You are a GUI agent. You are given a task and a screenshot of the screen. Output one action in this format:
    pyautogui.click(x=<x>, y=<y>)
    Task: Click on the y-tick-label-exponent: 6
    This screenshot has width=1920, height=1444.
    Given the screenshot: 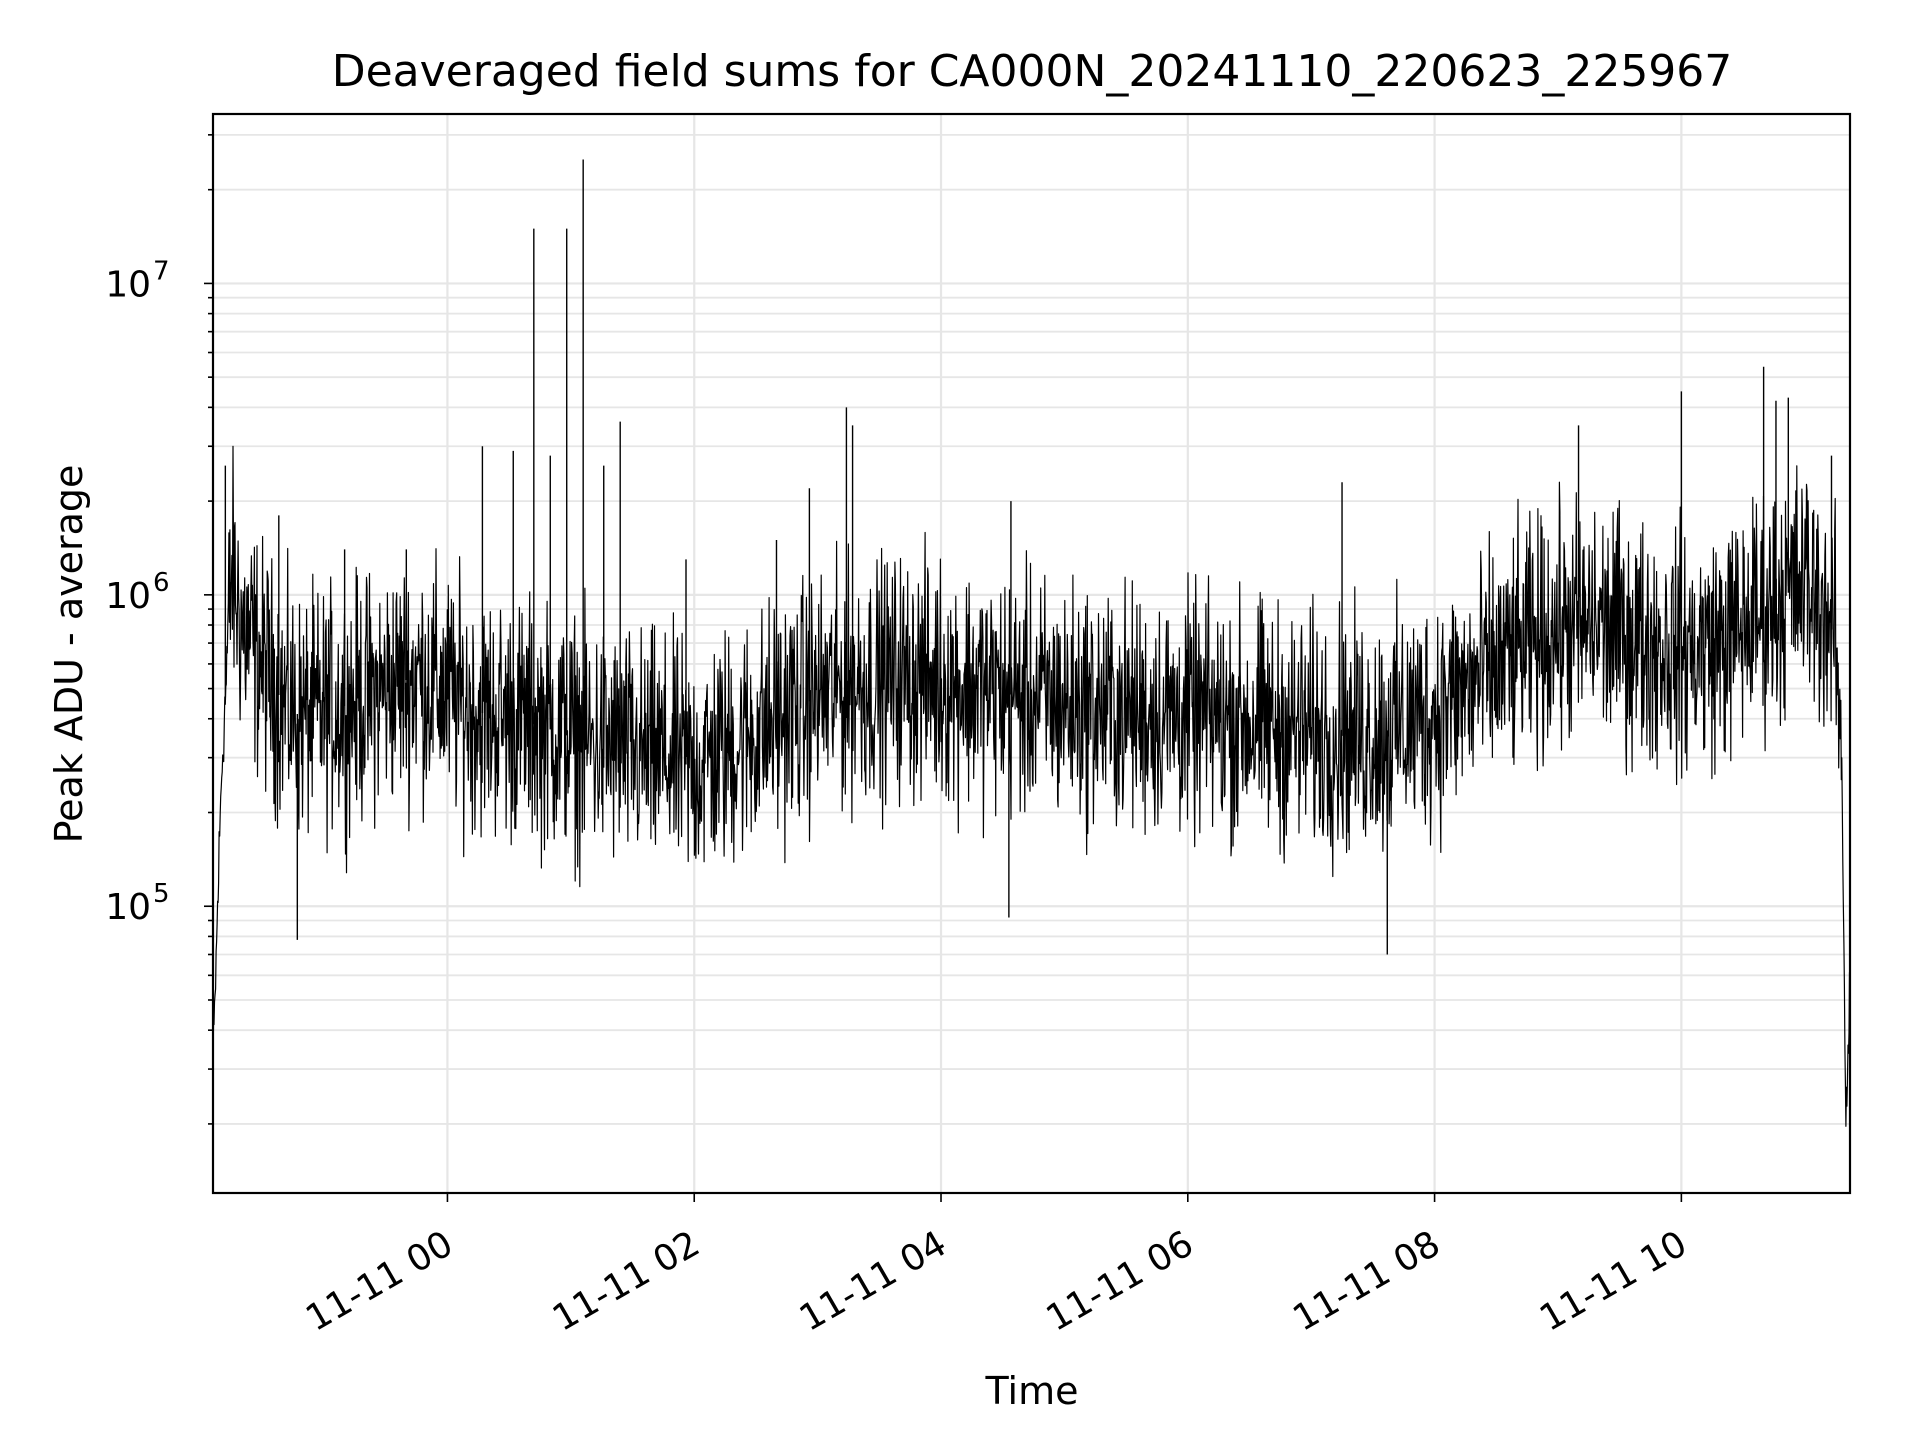 What is the action you would take?
    pyautogui.click(x=161, y=583)
    